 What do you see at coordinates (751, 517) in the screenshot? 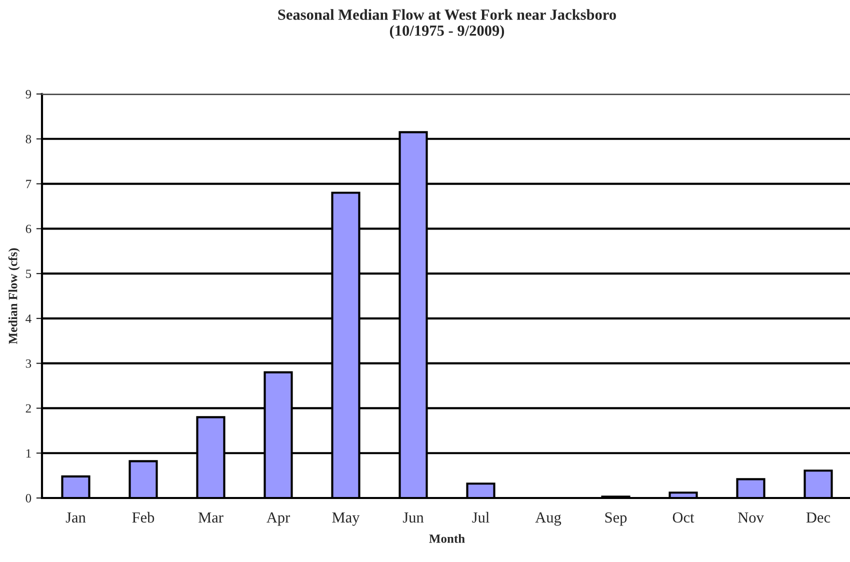
I see `x-tick-label: Nov` at bounding box center [751, 517].